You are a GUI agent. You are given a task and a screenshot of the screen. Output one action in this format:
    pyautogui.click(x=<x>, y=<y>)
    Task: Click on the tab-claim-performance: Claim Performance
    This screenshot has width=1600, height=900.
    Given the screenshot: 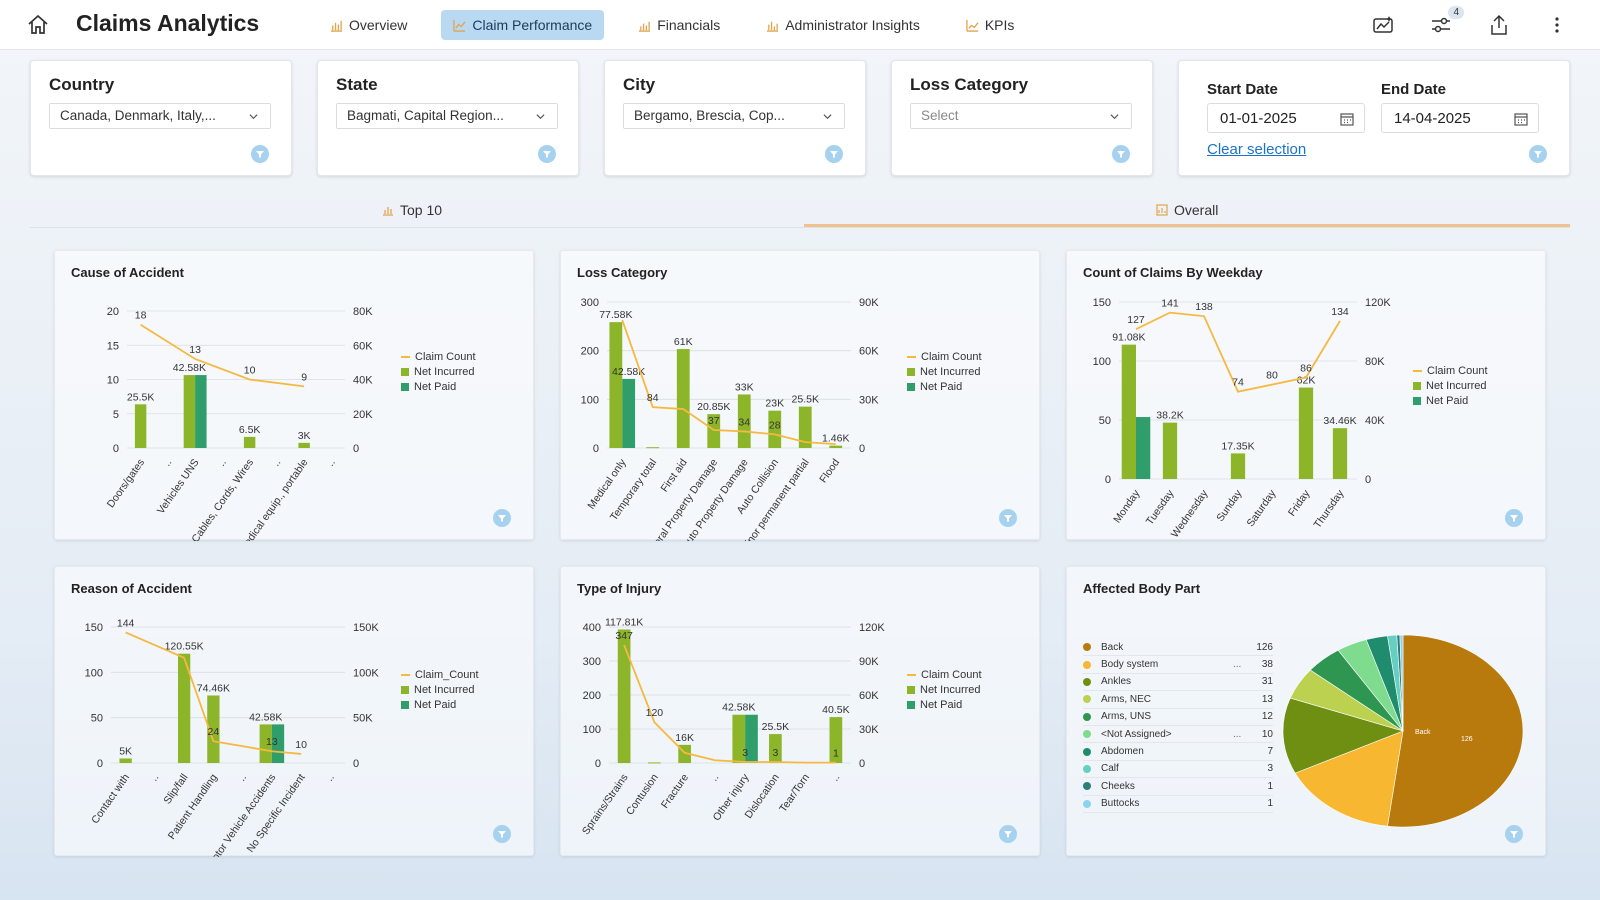 What is the action you would take?
    pyautogui.click(x=523, y=25)
    